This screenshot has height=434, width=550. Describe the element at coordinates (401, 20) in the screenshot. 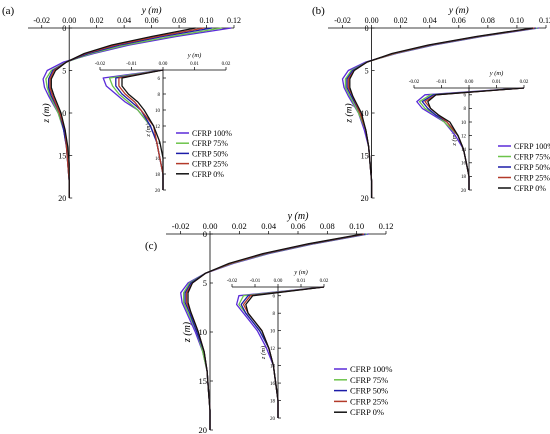

I see `main-x-tick-label: 0.02` at that location.